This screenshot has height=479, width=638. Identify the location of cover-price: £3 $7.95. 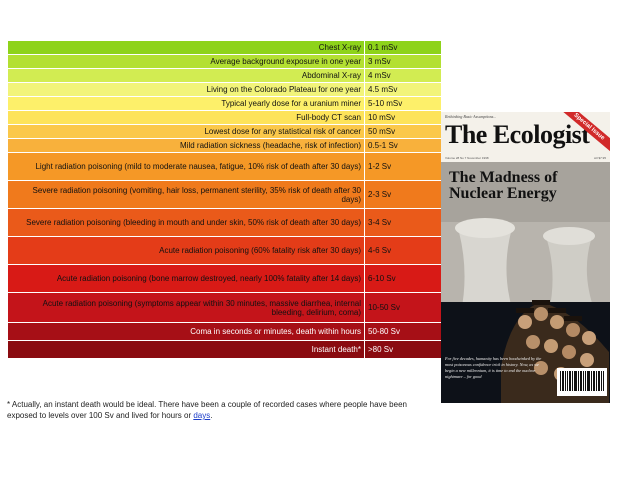
(600, 158).